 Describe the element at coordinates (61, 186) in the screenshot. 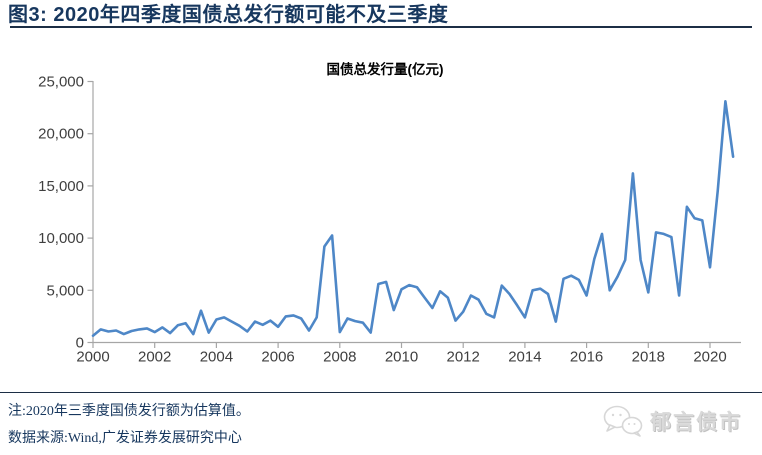

I see `y-tick-label: 15,000` at that location.